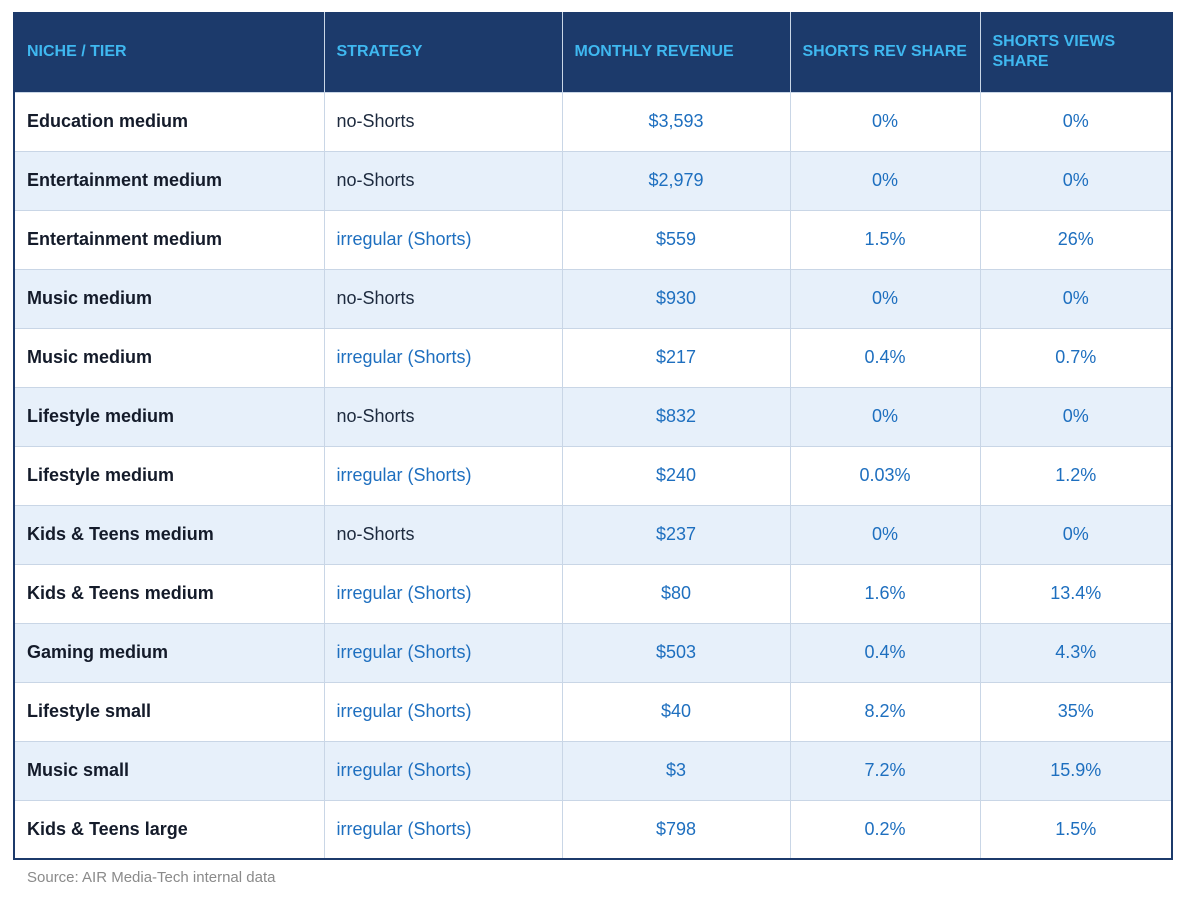 The height and width of the screenshot is (907, 1194). I want to click on table-row: Education medium no-Shorts $3,593 0% 0%, so click(593, 121).